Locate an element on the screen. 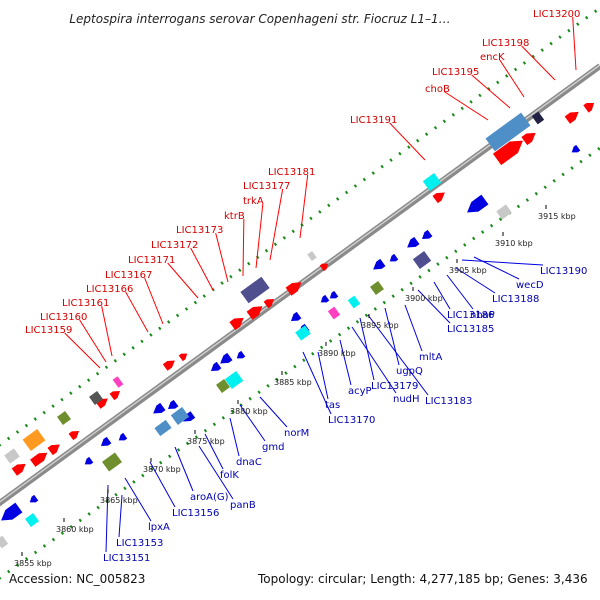  reverse-gene-label-19: LIC13185 is located at coordinates (470, 329).